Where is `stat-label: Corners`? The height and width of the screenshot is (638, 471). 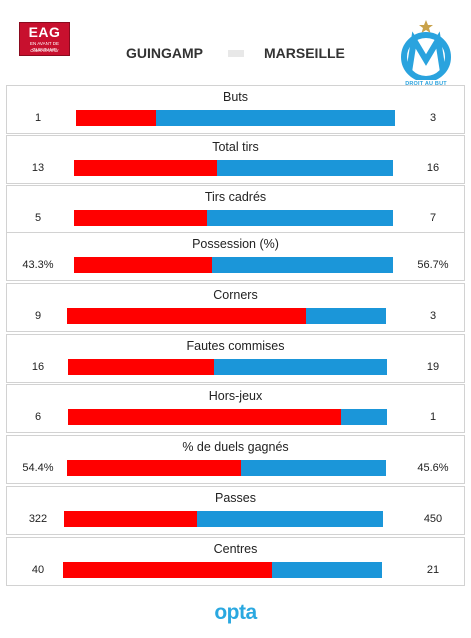
stat-label: Corners is located at coordinates (235, 295).